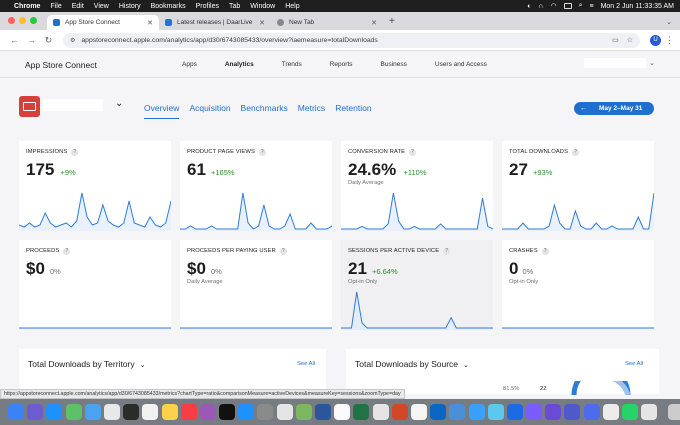  What do you see at coordinates (649, 412) in the screenshot?
I see `chrome-beta-icon` at bounding box center [649, 412].